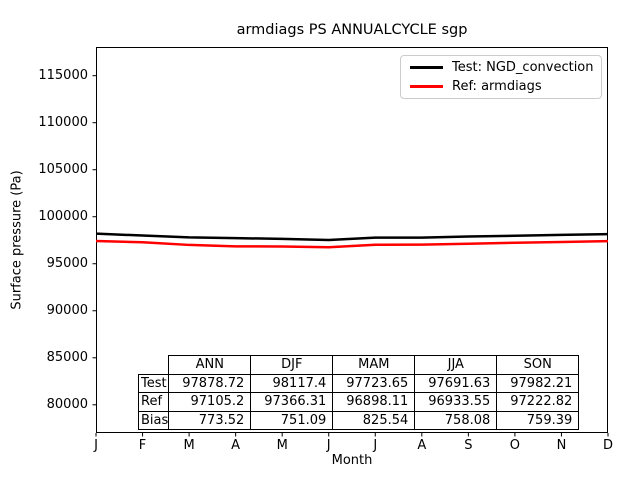  I want to click on table-header-row: ANN DJF MAM JJA SON, so click(359, 365).